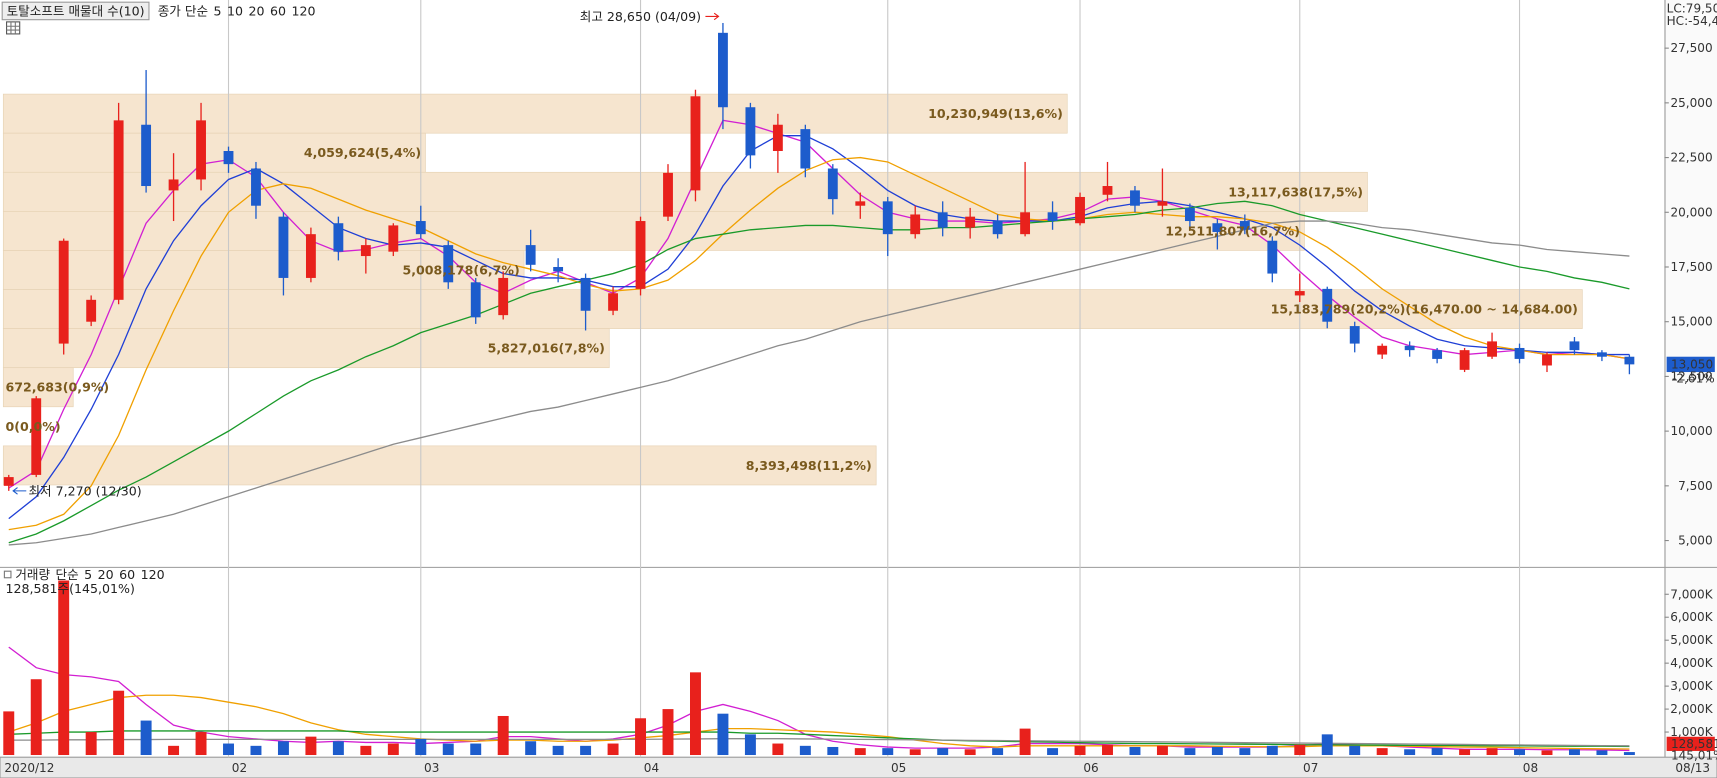  What do you see at coordinates (1232, 230) in the screenshot?
I see `band-label: 12,511,807(16,7%)` at bounding box center [1232, 230].